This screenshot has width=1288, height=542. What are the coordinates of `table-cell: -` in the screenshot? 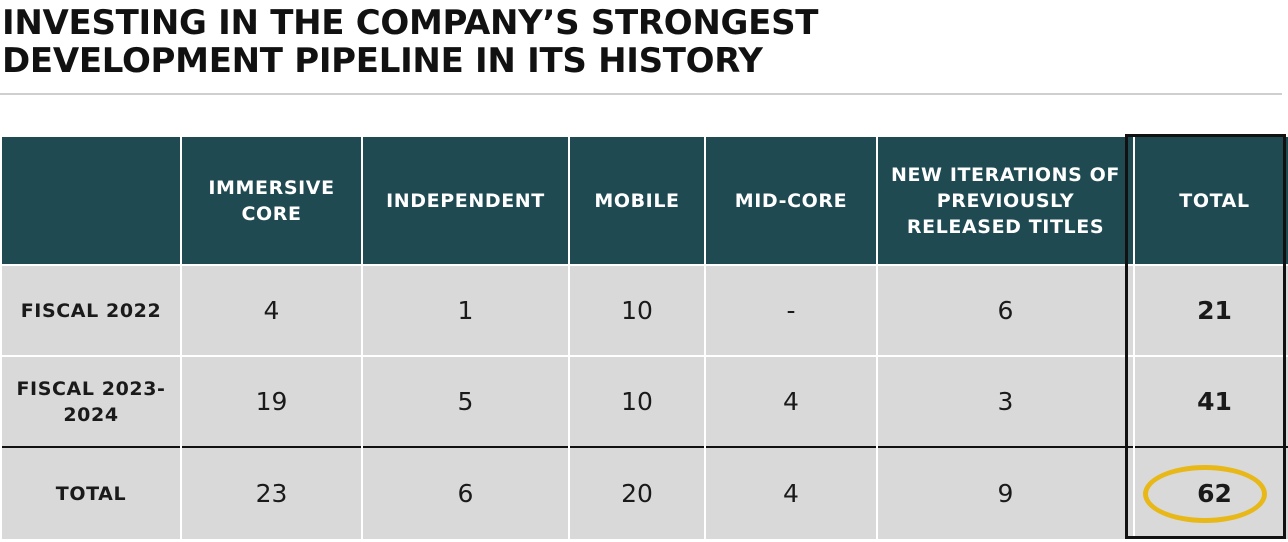 It's located at (791, 309).